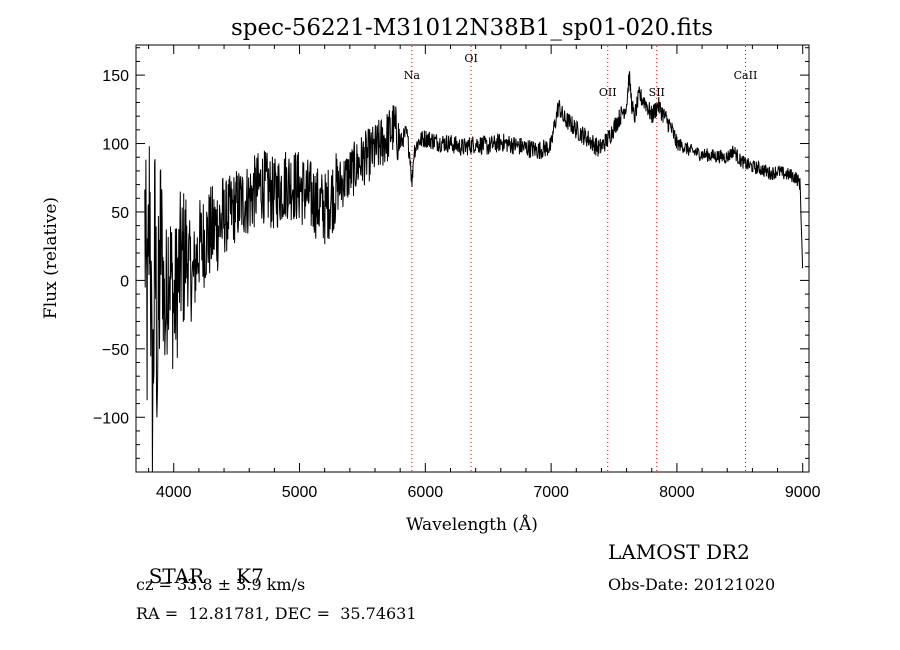 The height and width of the screenshot is (650, 900). Describe the element at coordinates (51, 258) in the screenshot. I see `y-axis-label: Flux (relative)` at that location.